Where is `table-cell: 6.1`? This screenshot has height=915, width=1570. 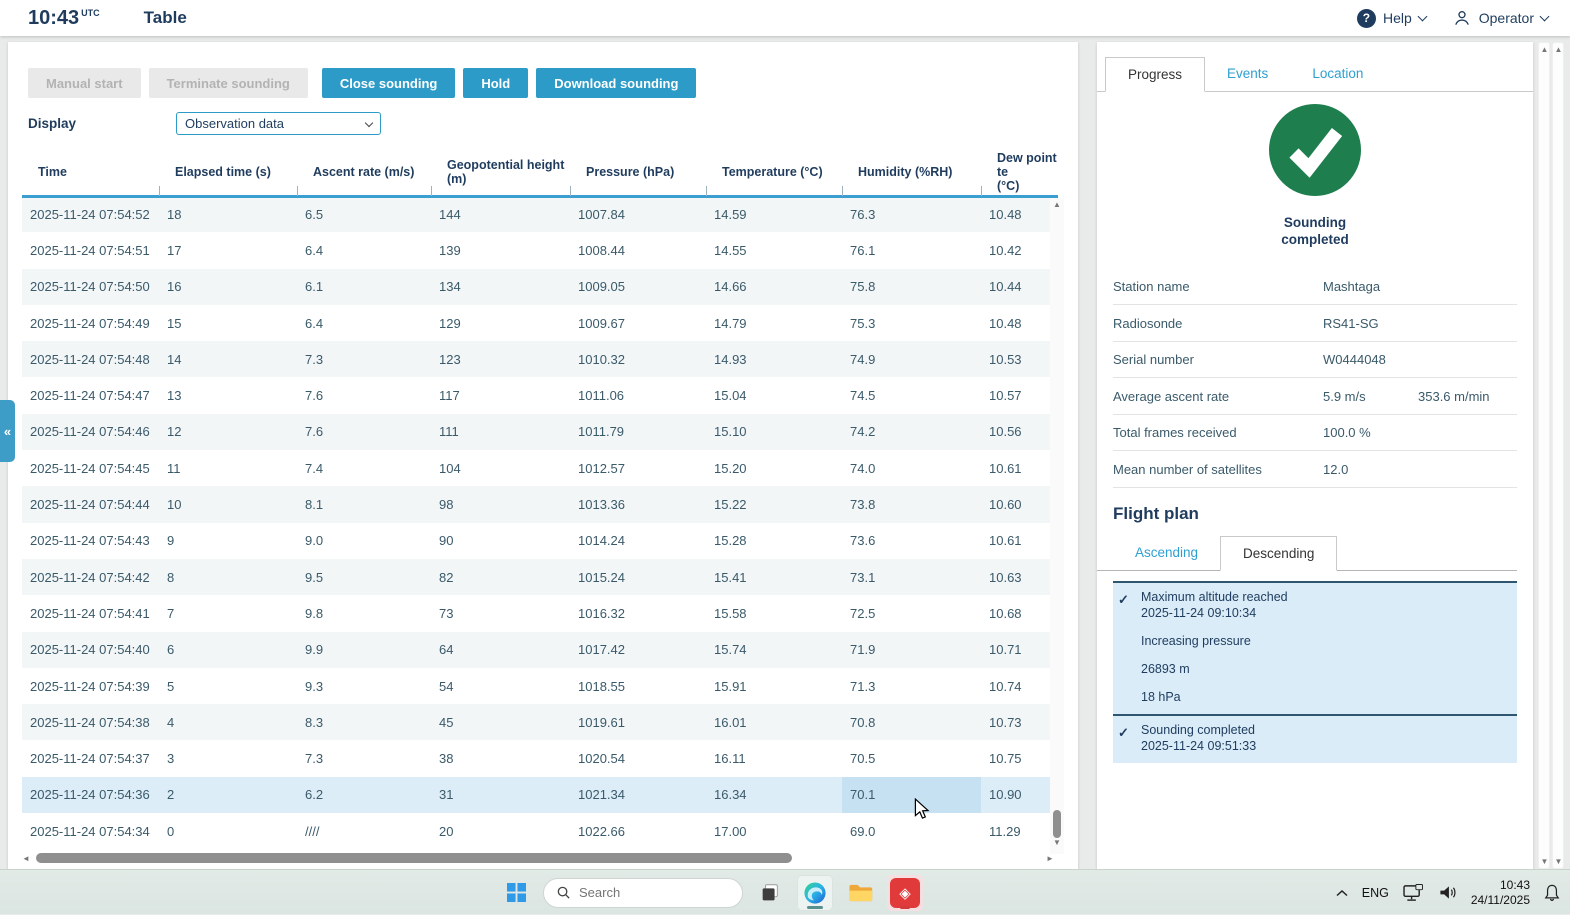
table-cell: 6.1 is located at coordinates (314, 287).